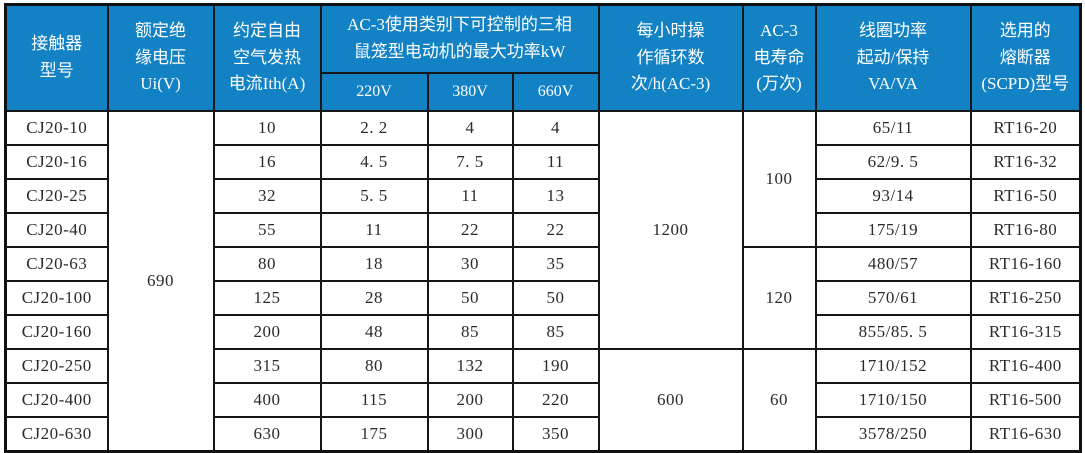 This screenshot has width=1085, height=453. I want to click on cell-fuse: RT16-315, so click(1025, 331).